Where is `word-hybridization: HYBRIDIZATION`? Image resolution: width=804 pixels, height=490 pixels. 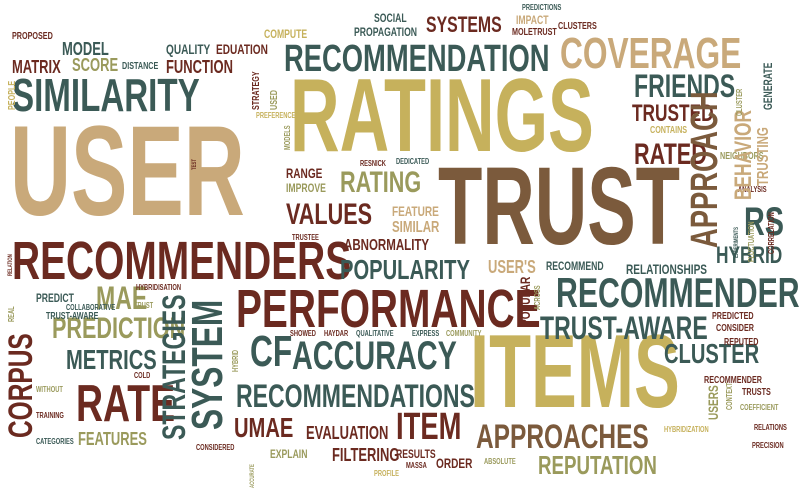 word-hybridization: HYBRIDIZATION is located at coordinates (686, 429).